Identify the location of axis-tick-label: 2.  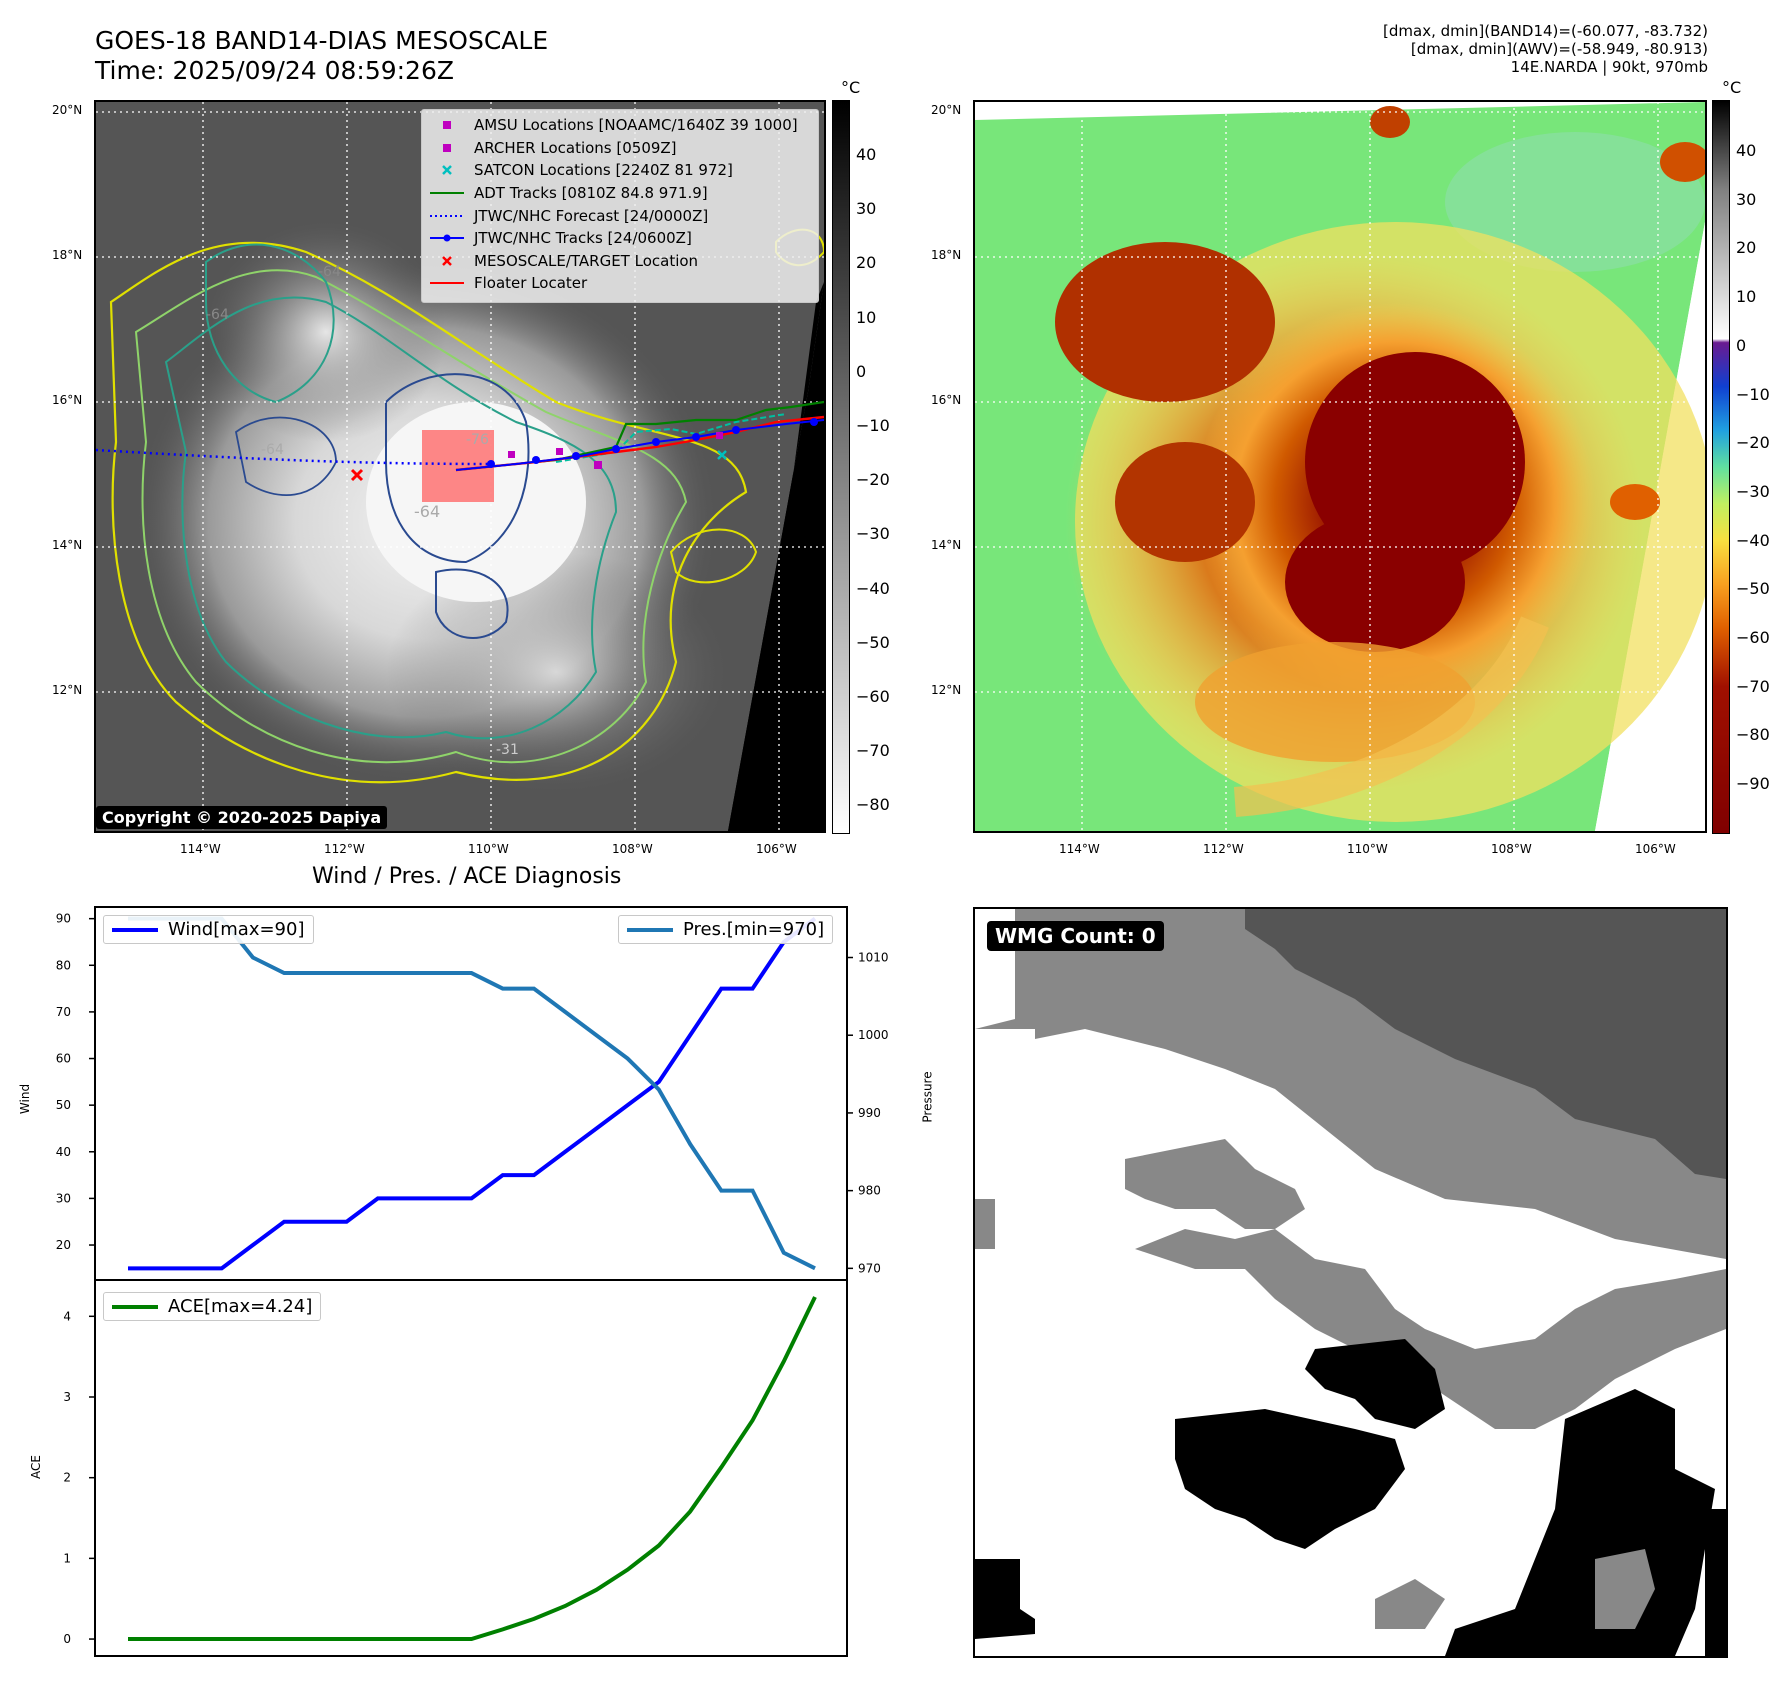
(67, 1478).